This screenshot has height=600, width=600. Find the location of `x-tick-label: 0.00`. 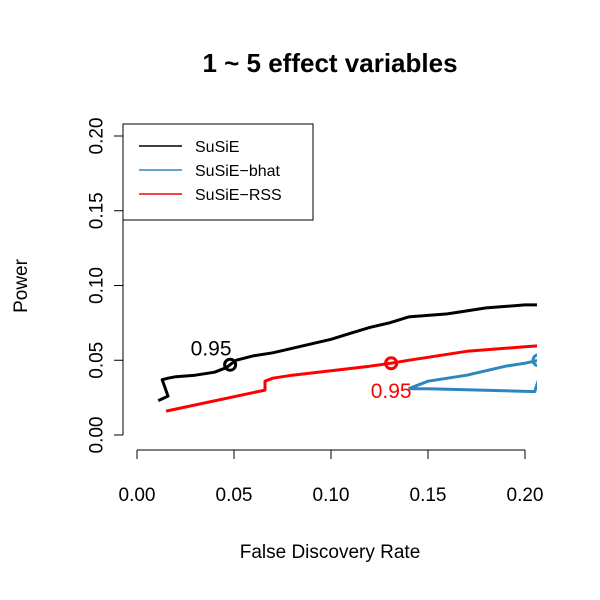

x-tick-label: 0.00 is located at coordinates (137, 495).